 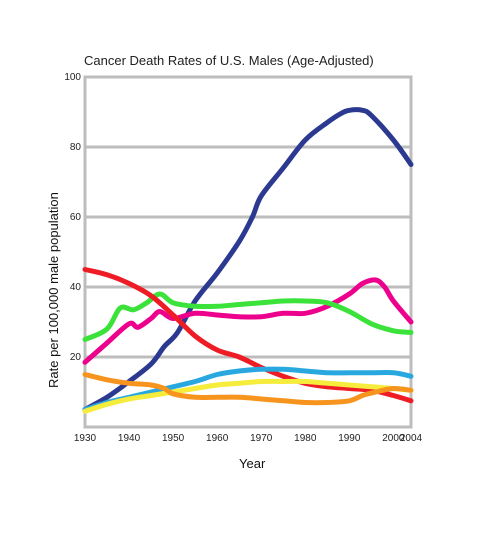 What do you see at coordinates (252, 463) in the screenshot?
I see `x-axis-label: Year` at bounding box center [252, 463].